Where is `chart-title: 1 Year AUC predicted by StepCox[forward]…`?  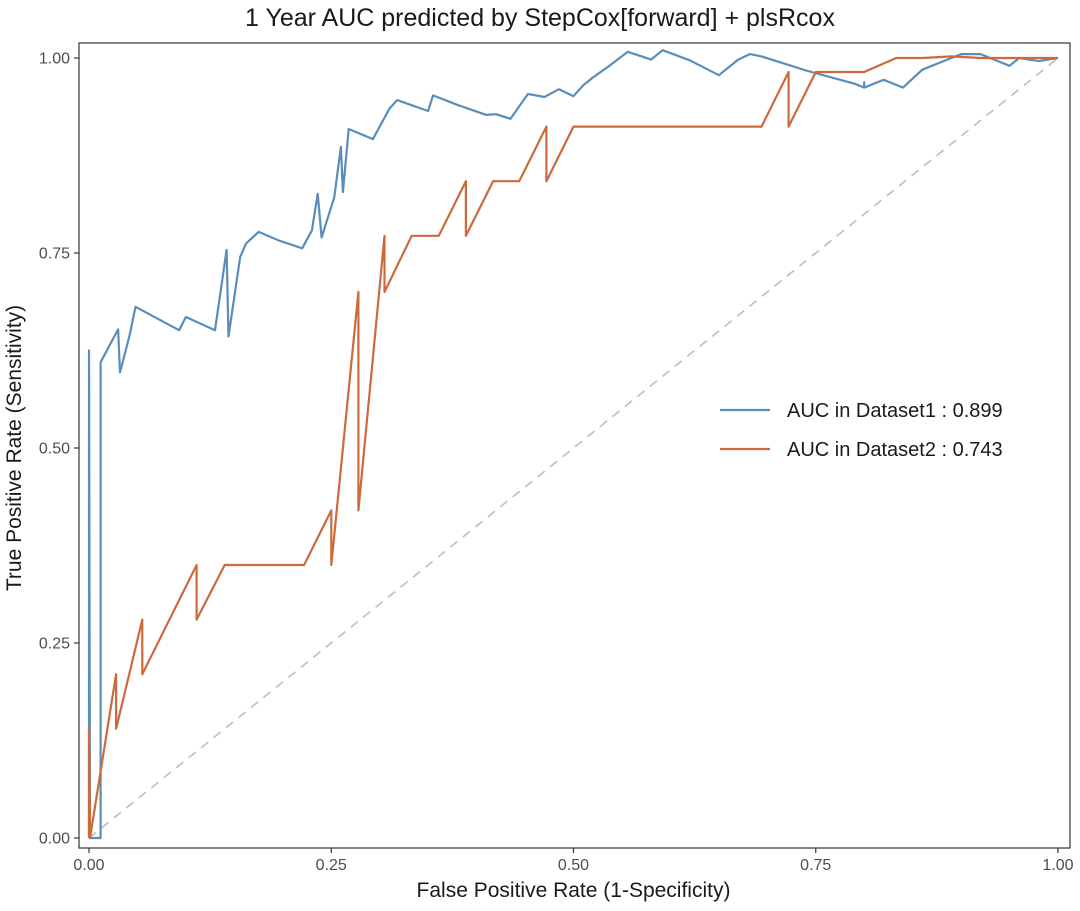
chart-title: 1 Year AUC predicted by StepCox[forward]… is located at coordinates (540, 18).